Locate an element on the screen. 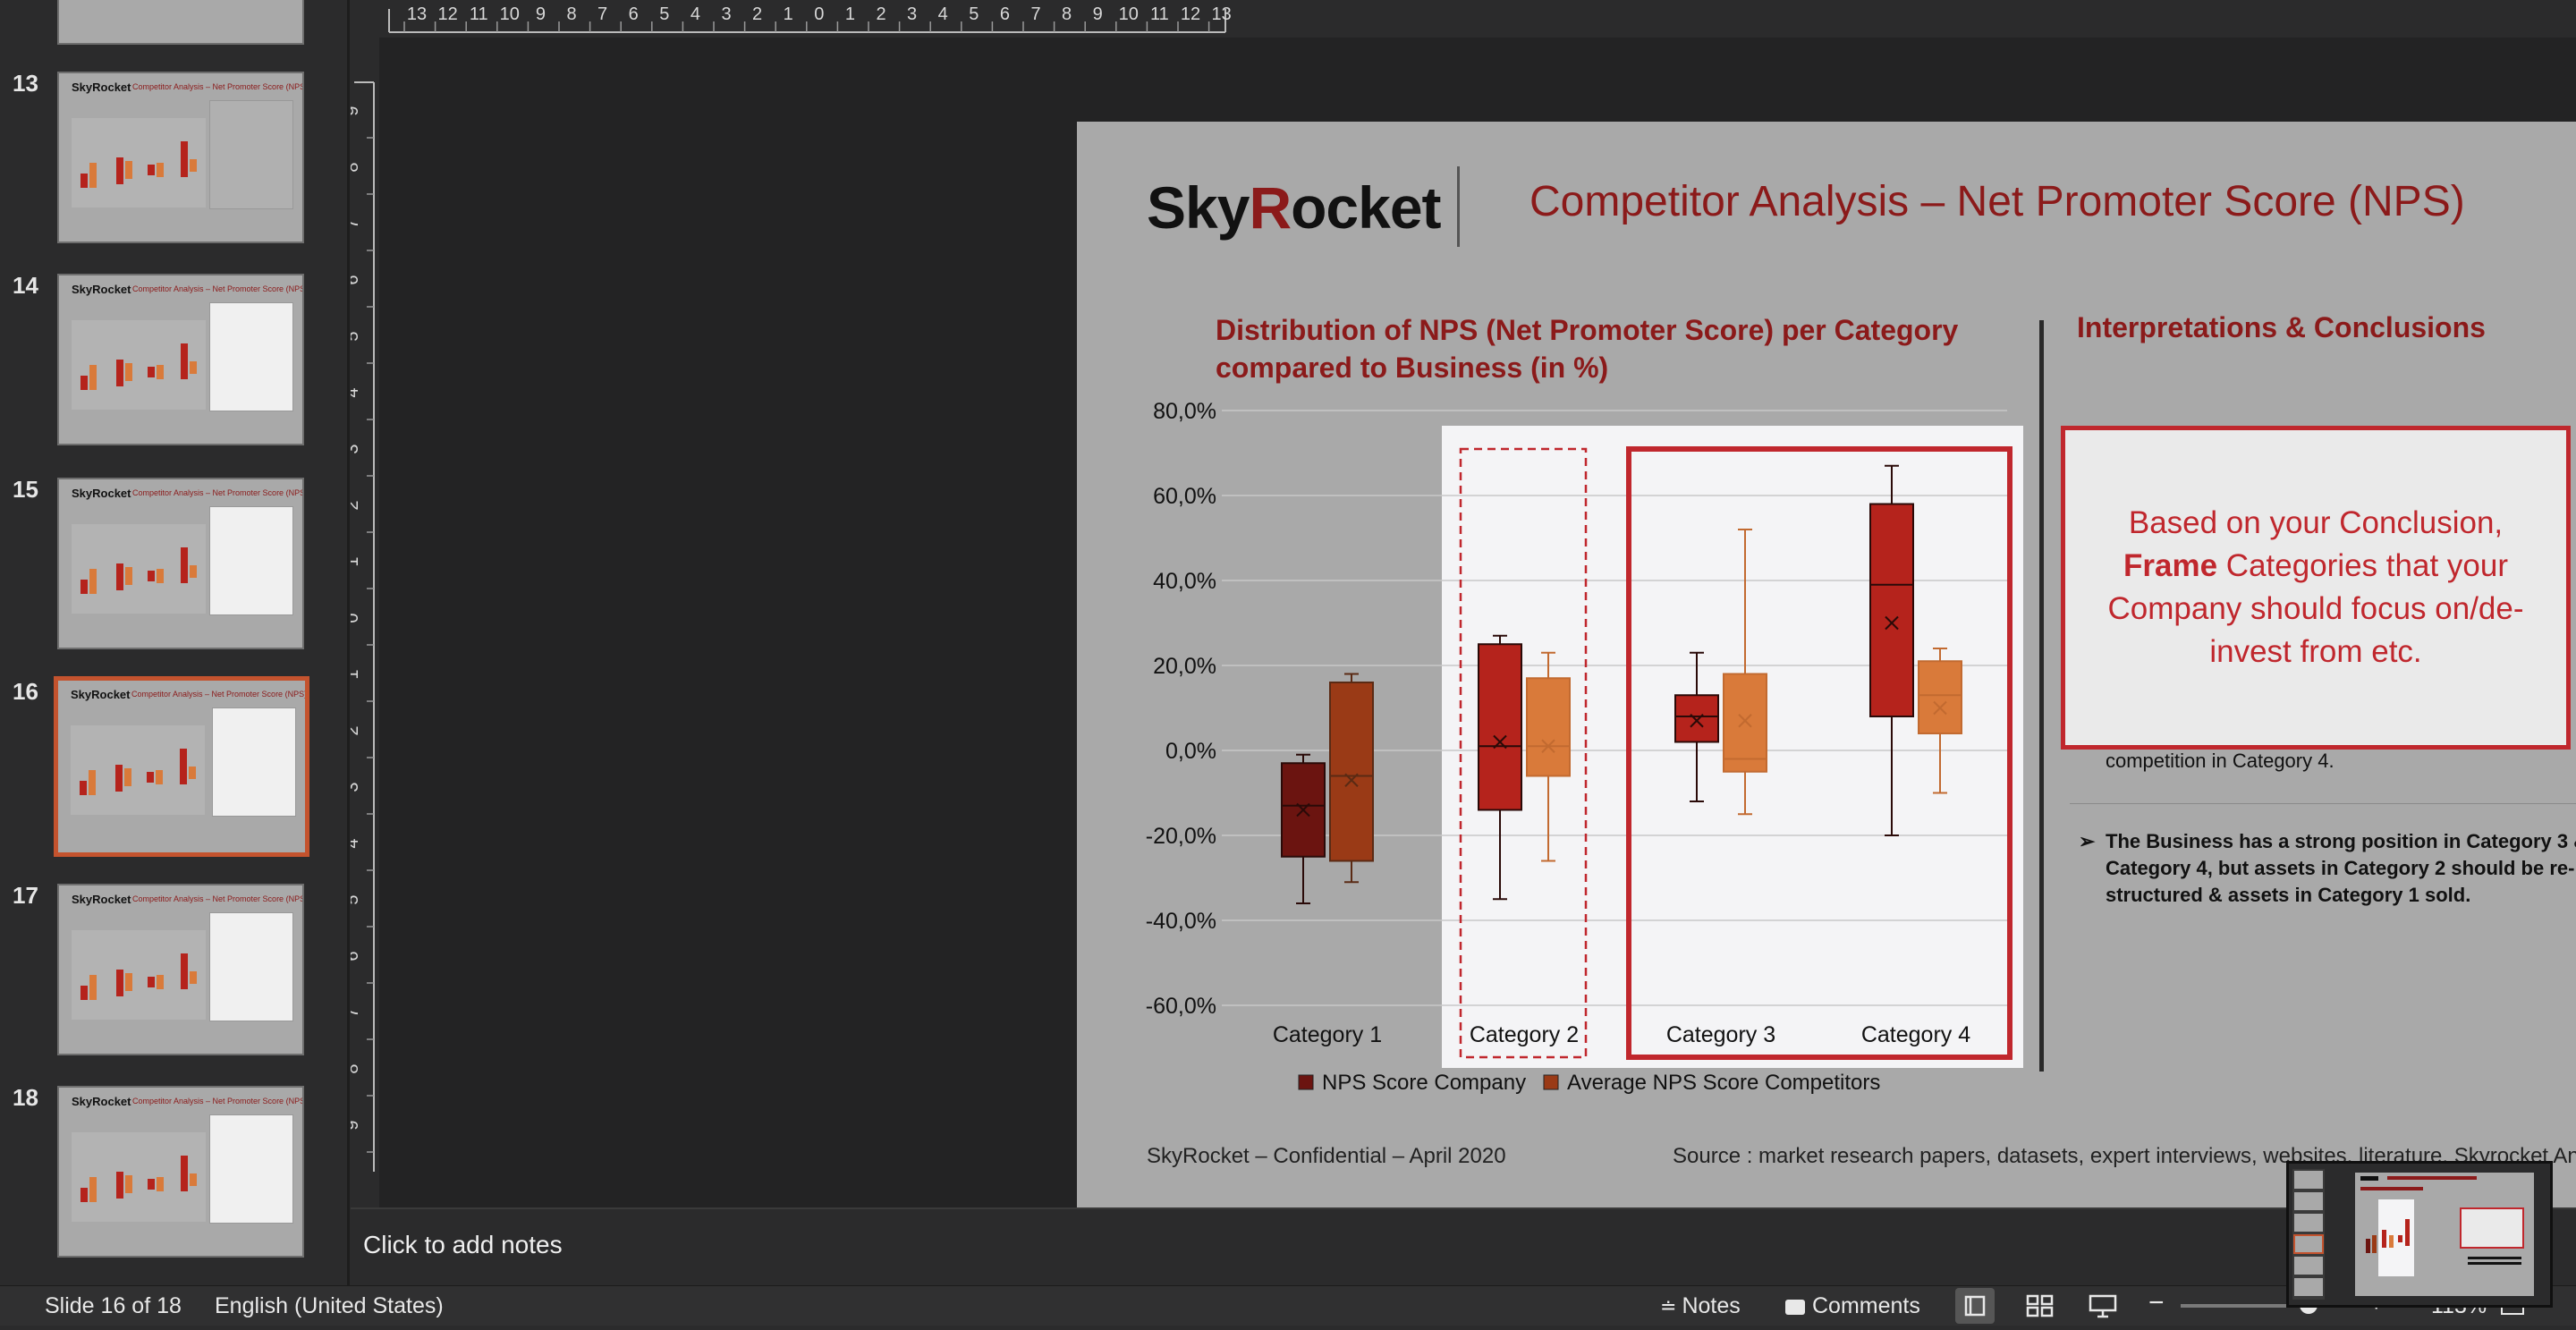 The image size is (2576, 1330). slide-sorter-icon is located at coordinates (2040, 1309).